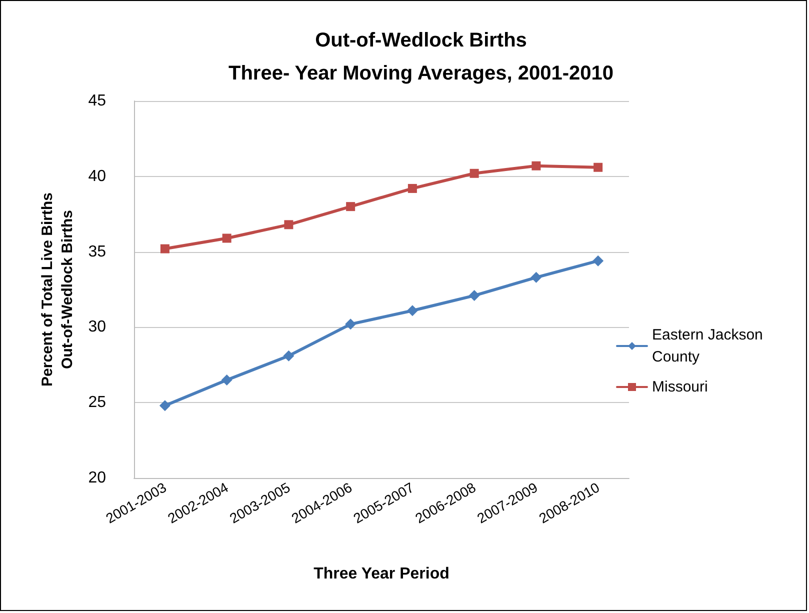 The image size is (809, 613). Describe the element at coordinates (97, 327) in the screenshot. I see `y-tick-label: 30` at that location.